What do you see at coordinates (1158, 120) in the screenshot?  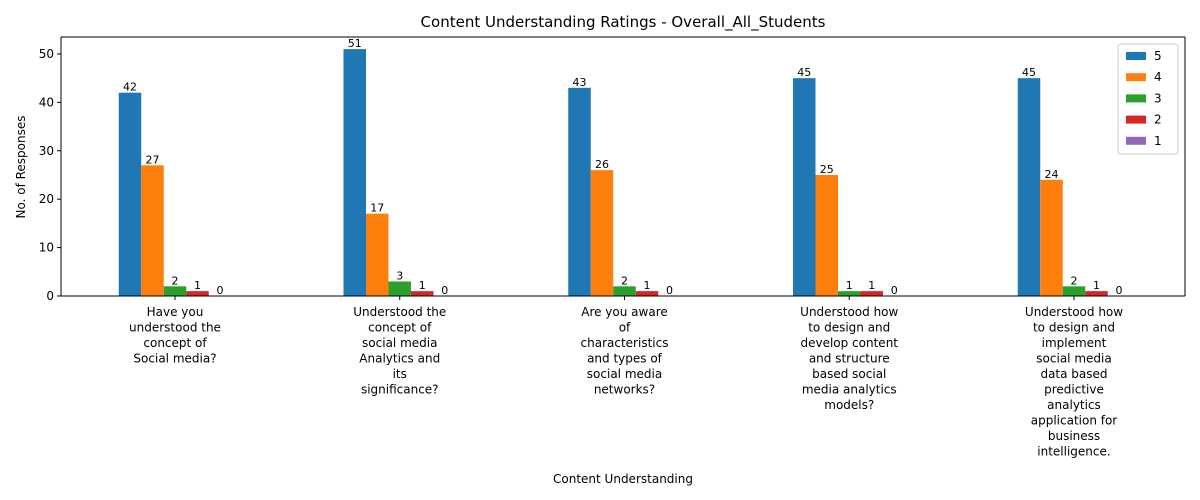 I see `legend-entry-2: 2` at bounding box center [1158, 120].